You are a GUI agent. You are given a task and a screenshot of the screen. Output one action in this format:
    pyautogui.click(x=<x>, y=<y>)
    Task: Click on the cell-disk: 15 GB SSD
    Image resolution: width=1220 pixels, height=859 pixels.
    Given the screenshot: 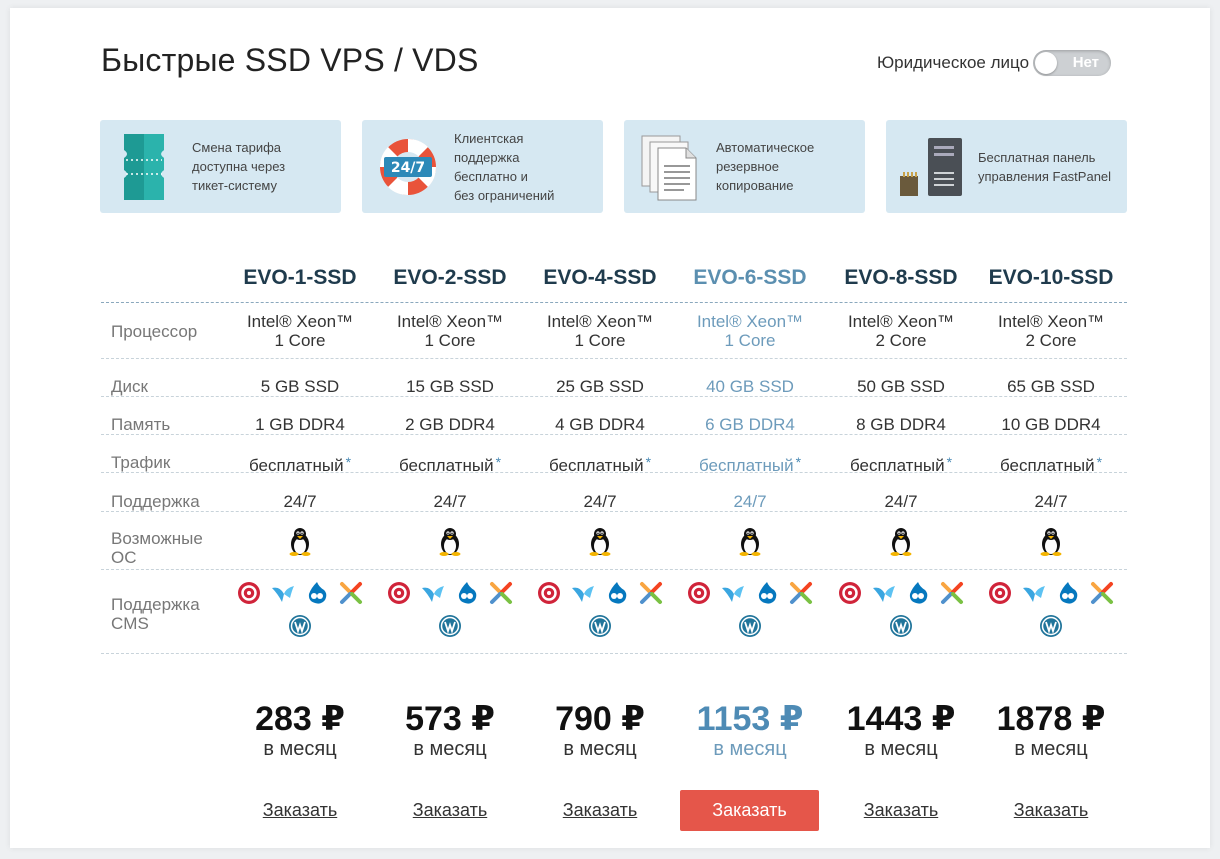 What is the action you would take?
    pyautogui.click(x=450, y=386)
    